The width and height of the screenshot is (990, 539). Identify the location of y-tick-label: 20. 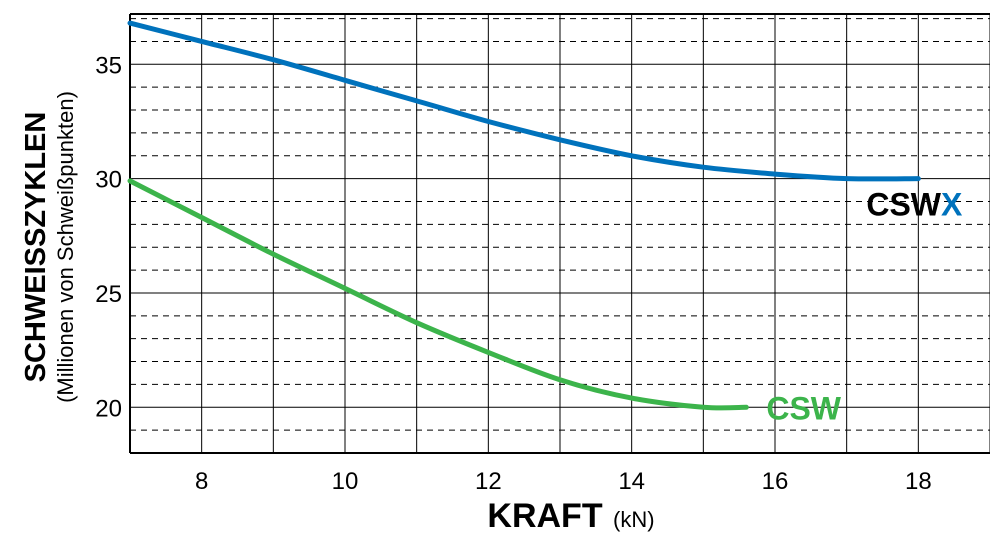
(108, 408).